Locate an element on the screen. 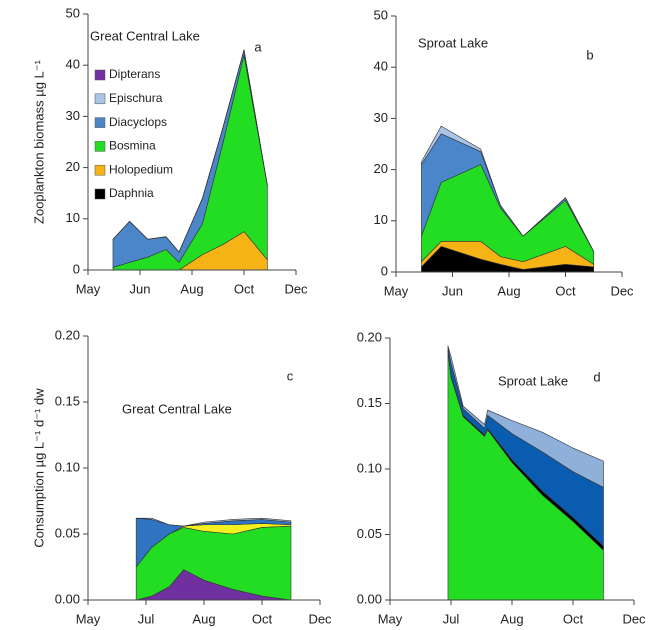 The width and height of the screenshot is (665, 630). panel-label: a is located at coordinates (258, 46).